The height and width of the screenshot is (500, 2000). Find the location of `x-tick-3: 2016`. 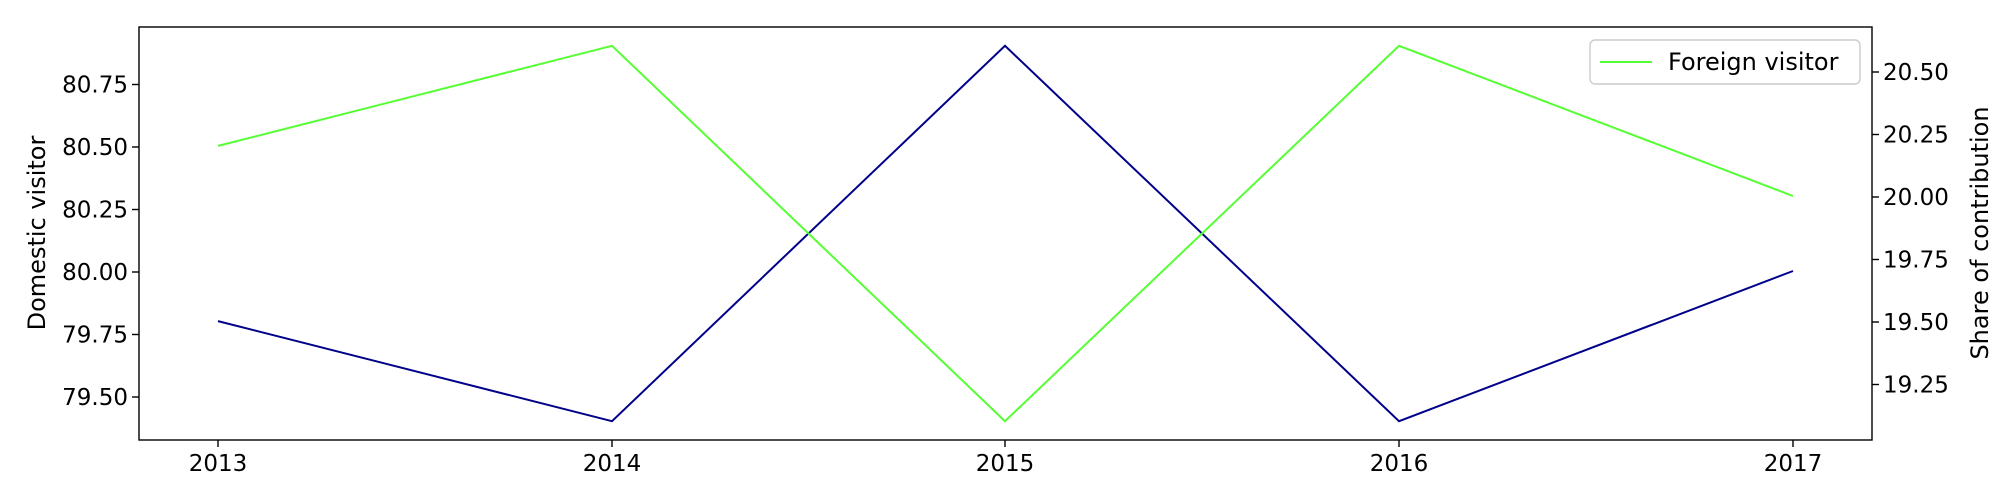

x-tick-3: 2016 is located at coordinates (1399, 458).